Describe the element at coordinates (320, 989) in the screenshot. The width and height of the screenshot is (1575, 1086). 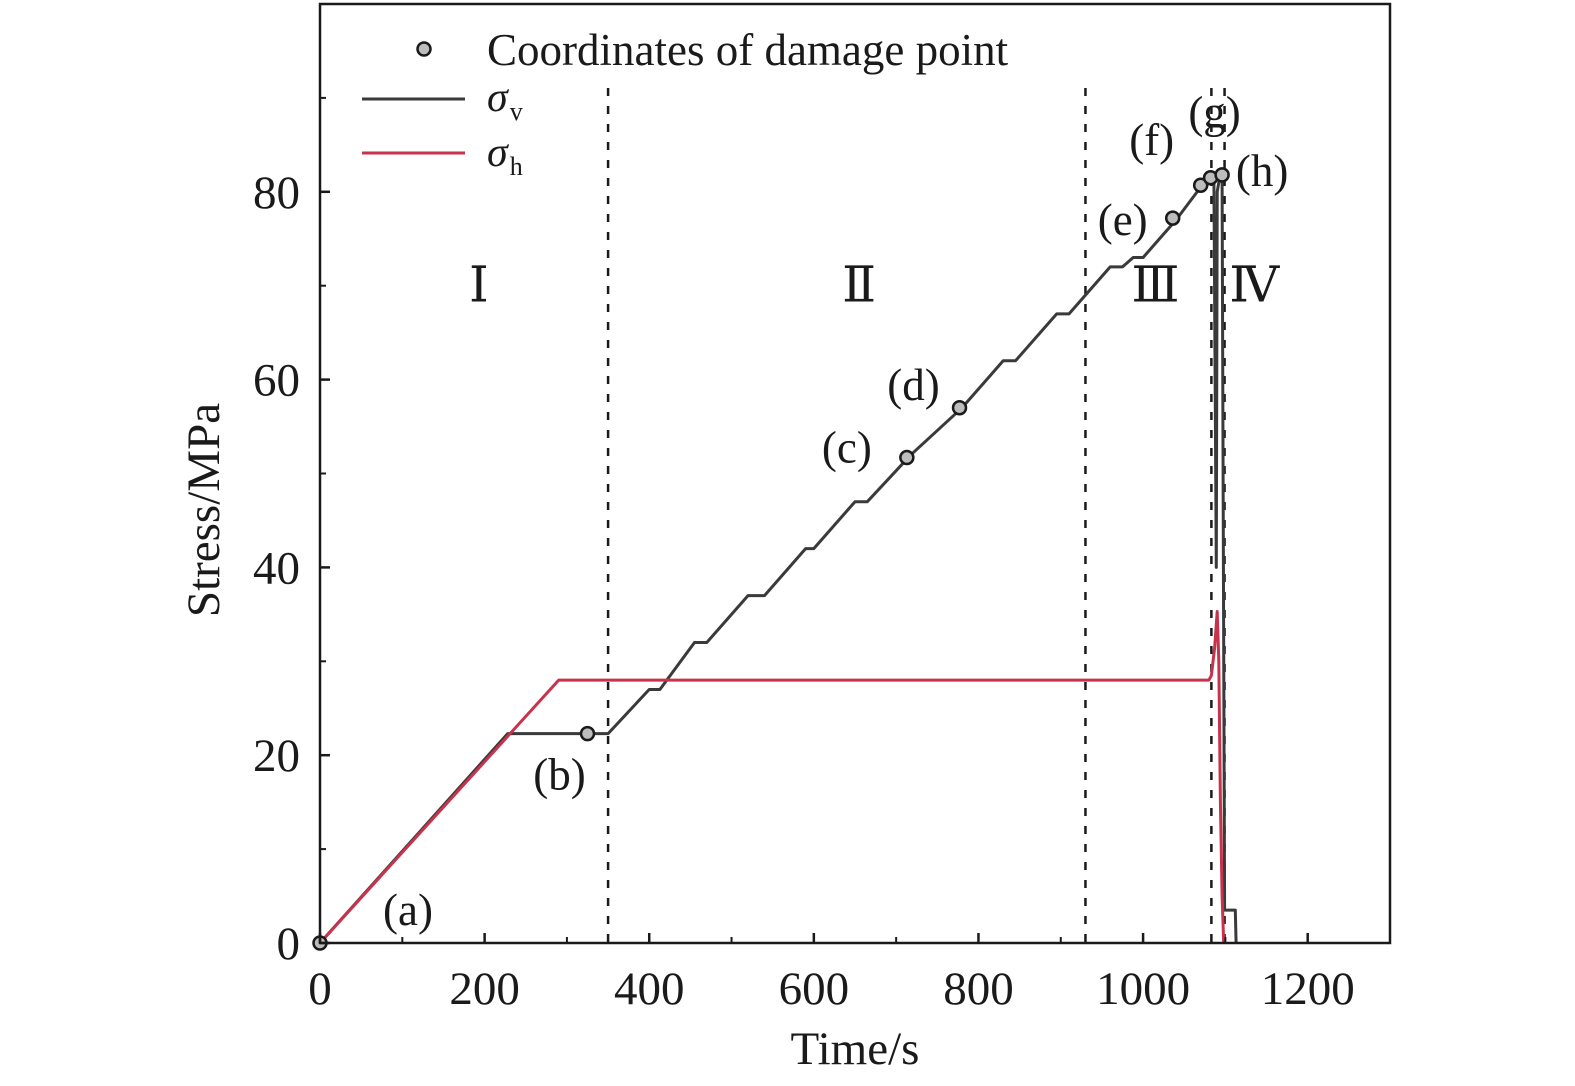
I see `x-tick-label: 0` at that location.